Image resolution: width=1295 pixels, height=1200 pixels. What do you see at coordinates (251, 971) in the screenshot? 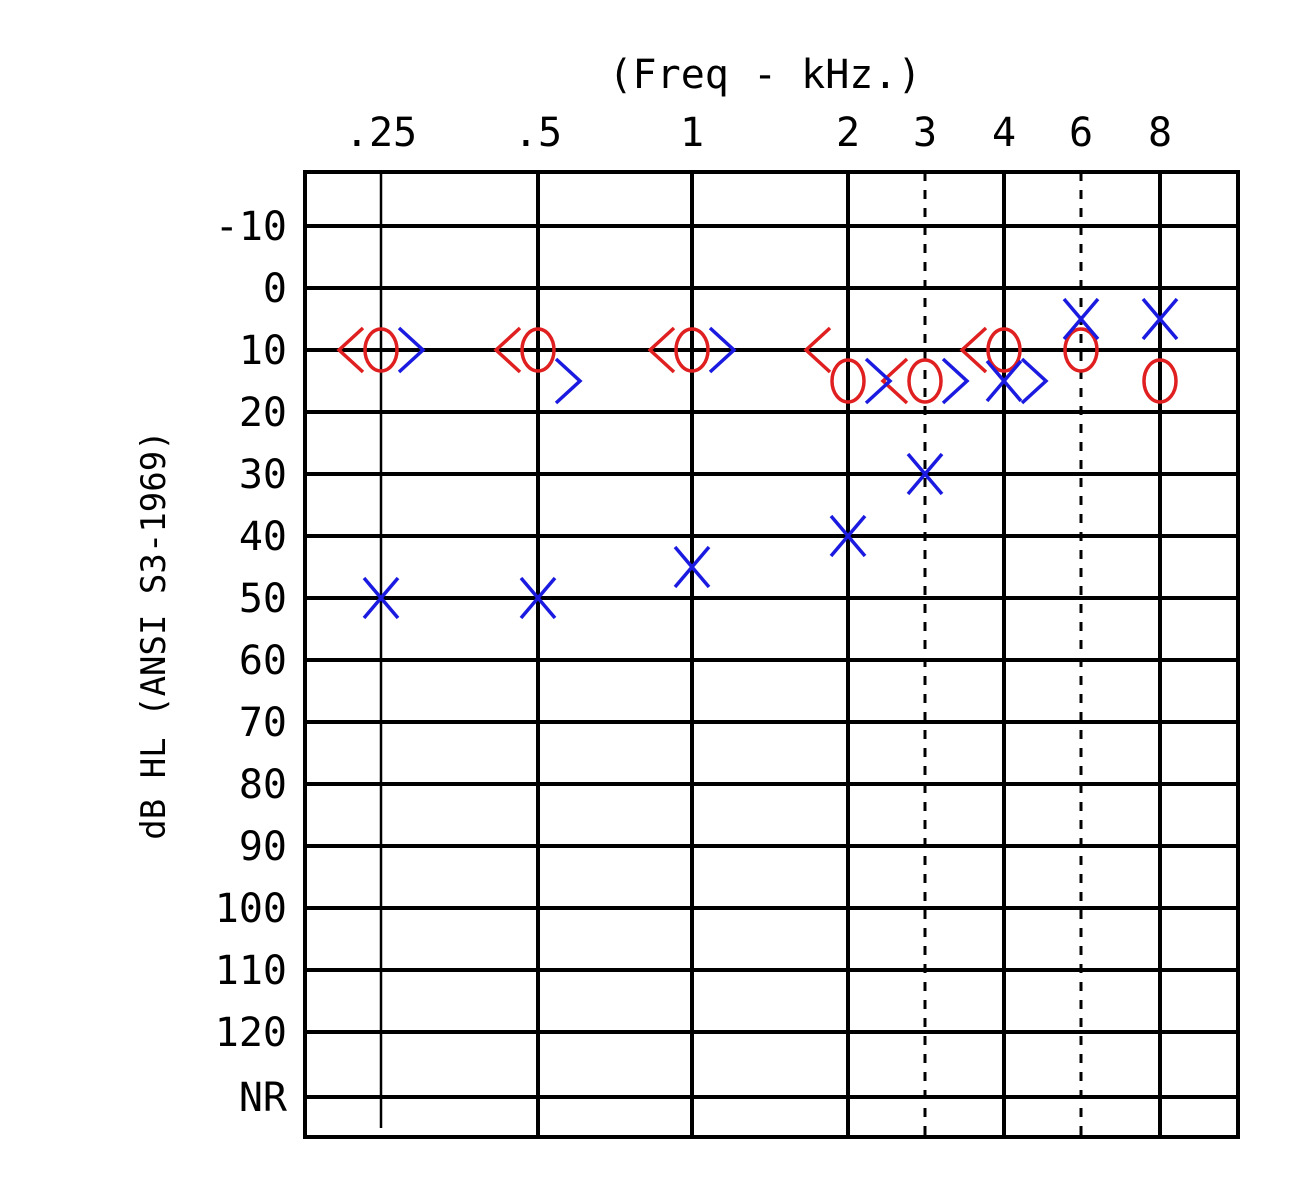
I see `y-tick-label: 110` at bounding box center [251, 971].